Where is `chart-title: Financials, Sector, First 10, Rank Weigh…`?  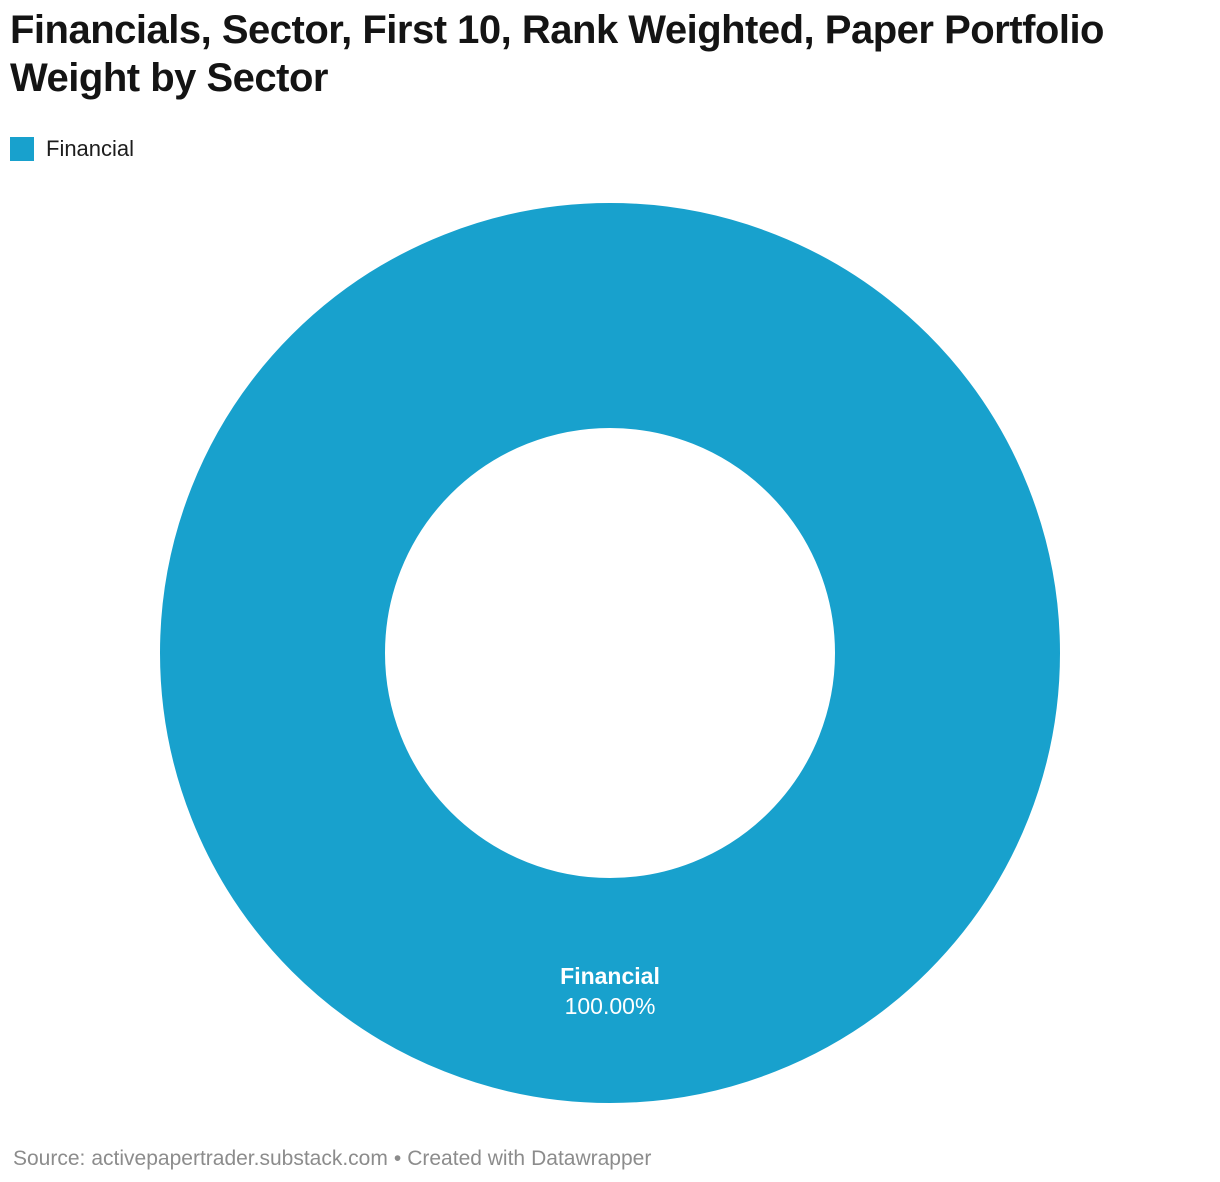 chart-title: Financials, Sector, First 10, Rank Weigh… is located at coordinates (557, 54).